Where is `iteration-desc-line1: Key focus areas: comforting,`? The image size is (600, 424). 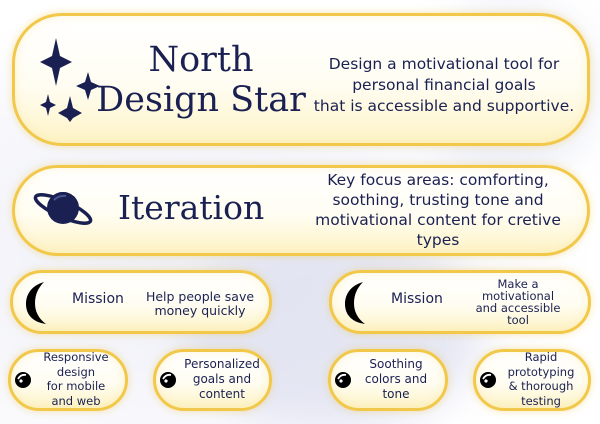 iteration-desc-line1: Key focus areas: comforting, is located at coordinates (438, 180).